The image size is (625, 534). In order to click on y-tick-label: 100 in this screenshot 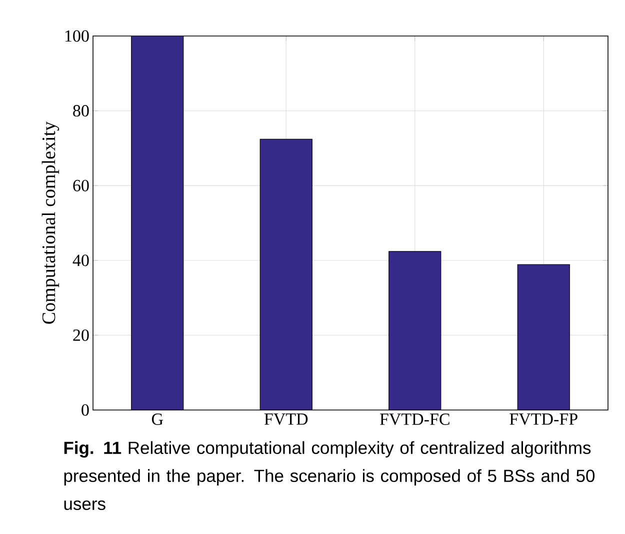, I will do `click(77, 36)`.